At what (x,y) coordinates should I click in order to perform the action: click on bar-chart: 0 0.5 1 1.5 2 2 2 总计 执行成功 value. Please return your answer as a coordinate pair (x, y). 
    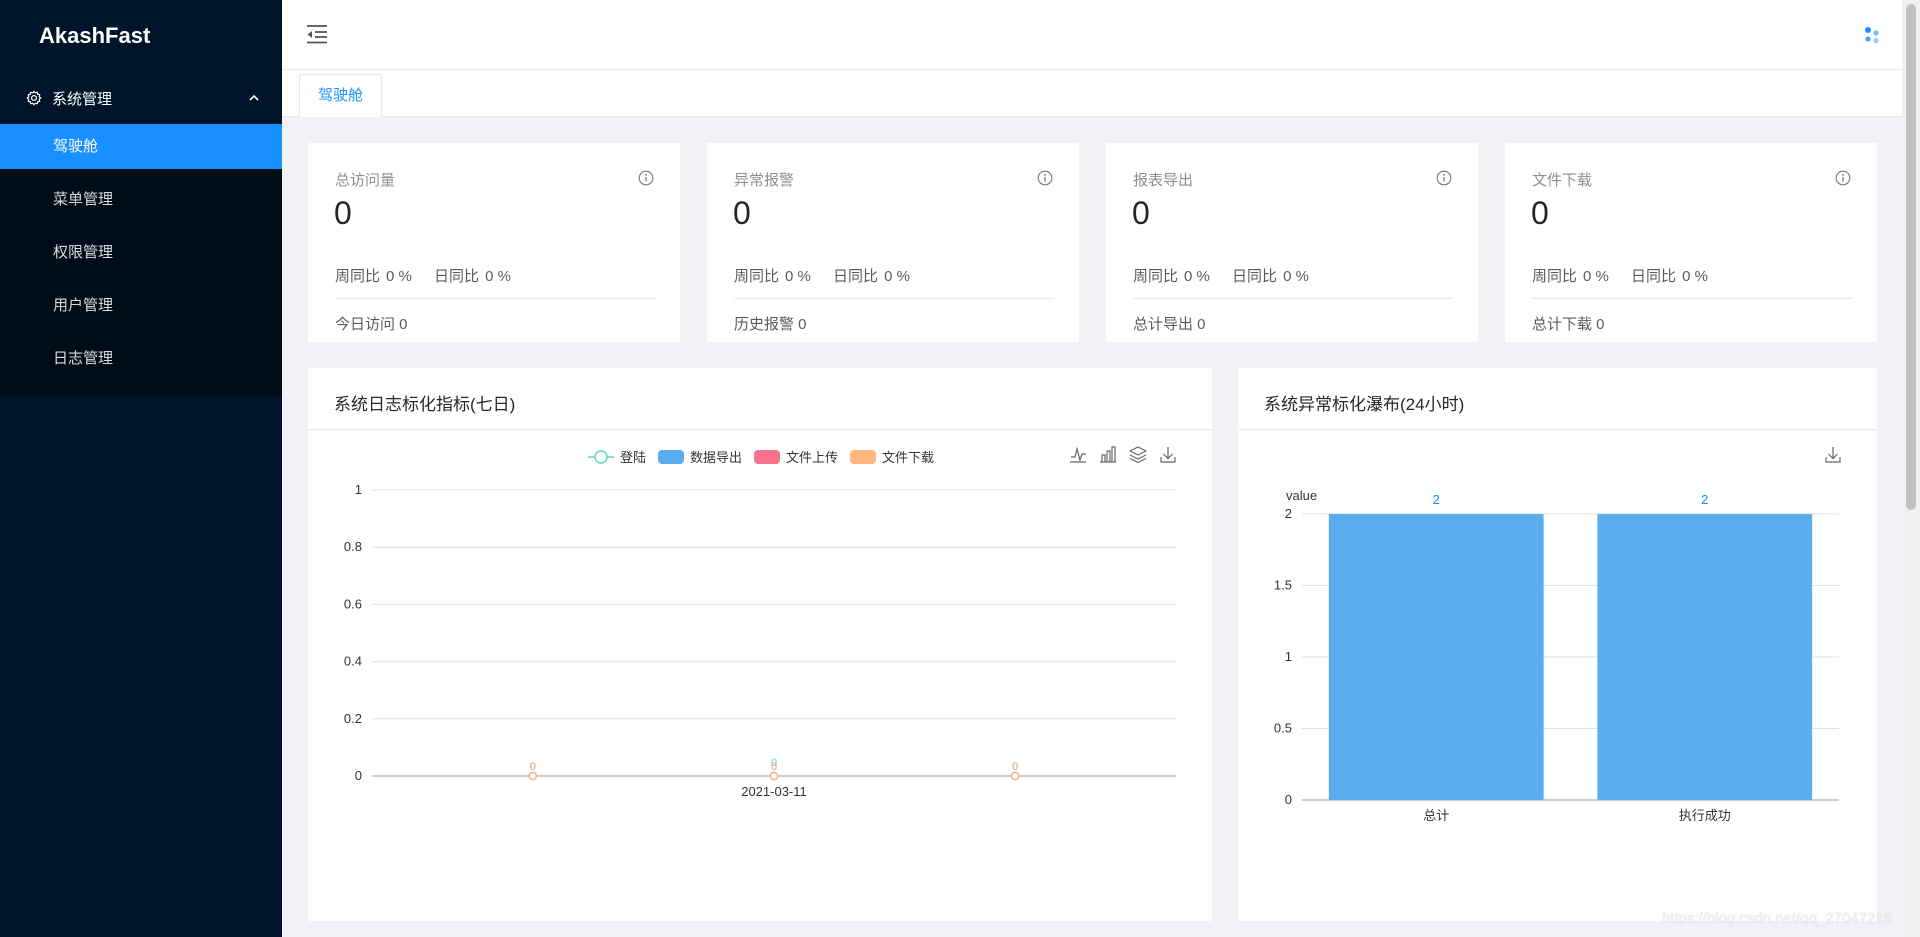
    Looking at the image, I should click on (1557, 635).